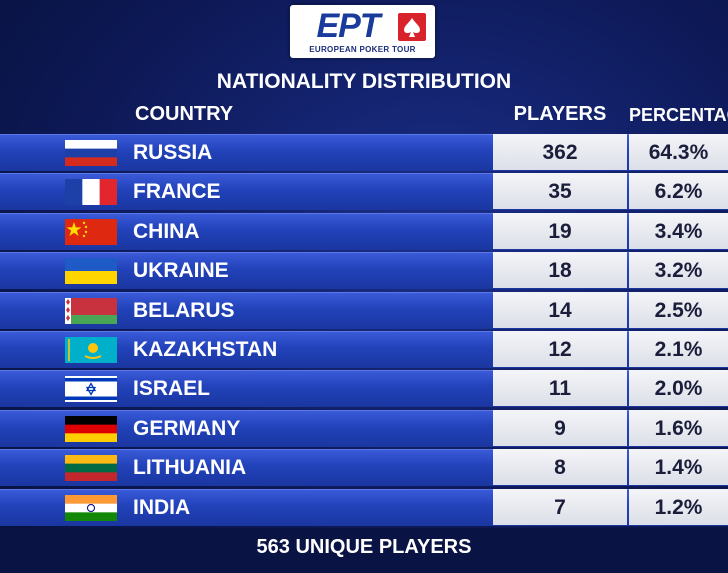  What do you see at coordinates (173, 152) in the screenshot?
I see `country-name: RUSSIA` at bounding box center [173, 152].